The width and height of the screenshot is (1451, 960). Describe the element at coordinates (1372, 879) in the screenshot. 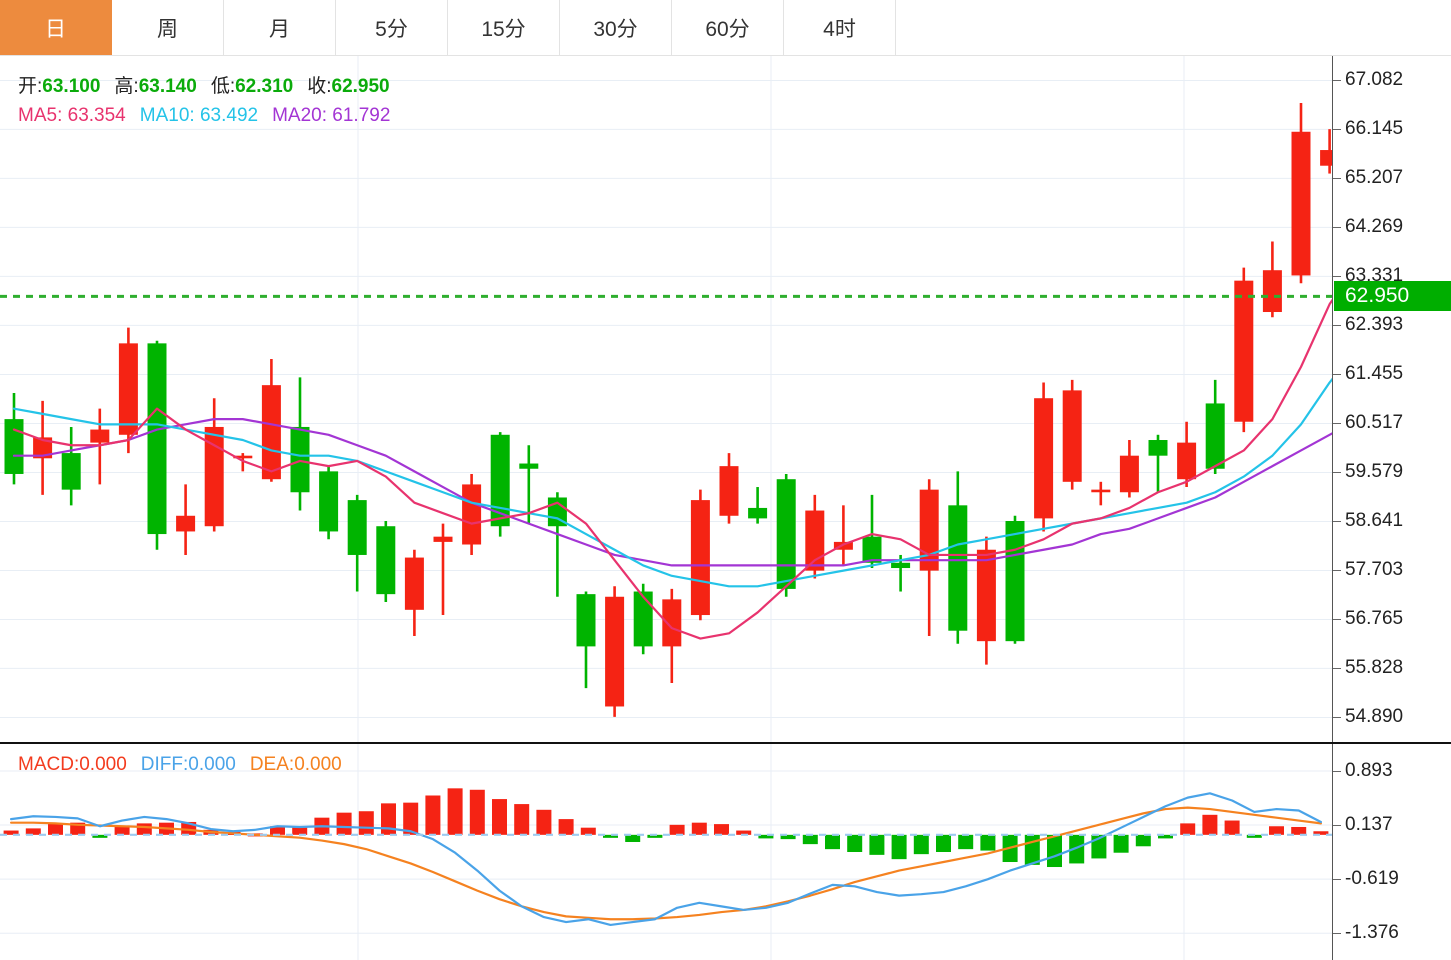

I see `macd-axis-label: -0.619` at that location.